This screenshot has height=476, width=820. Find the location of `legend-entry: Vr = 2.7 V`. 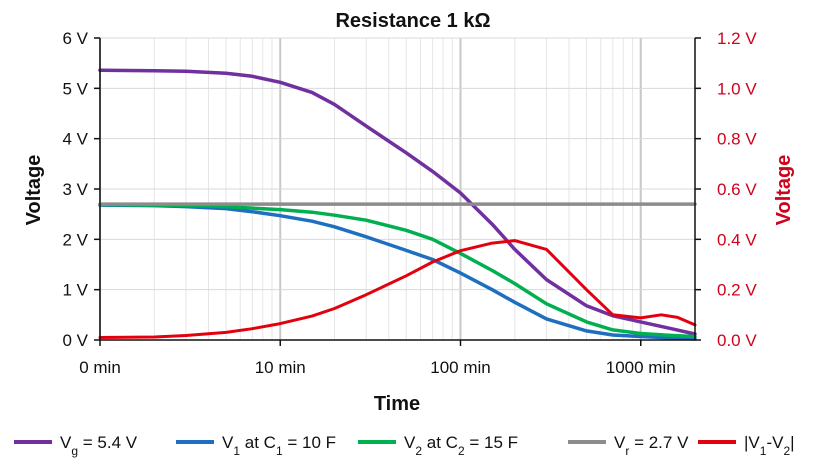

legend-entry: Vr = 2.7 V is located at coordinates (651, 445).